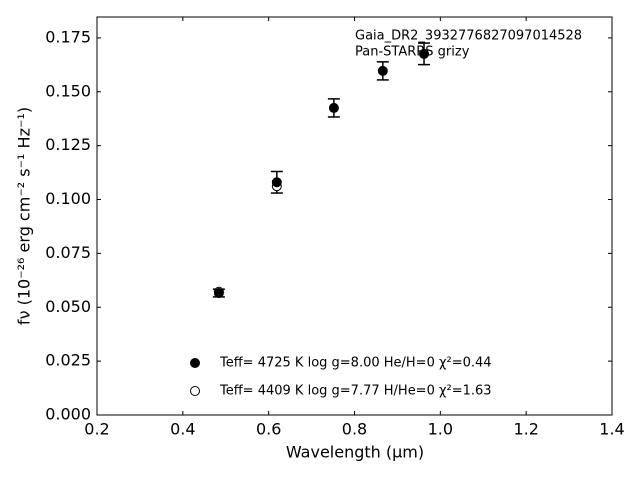  What do you see at coordinates (268, 429) in the screenshot?
I see `x-tick-label: 0.6` at bounding box center [268, 429].